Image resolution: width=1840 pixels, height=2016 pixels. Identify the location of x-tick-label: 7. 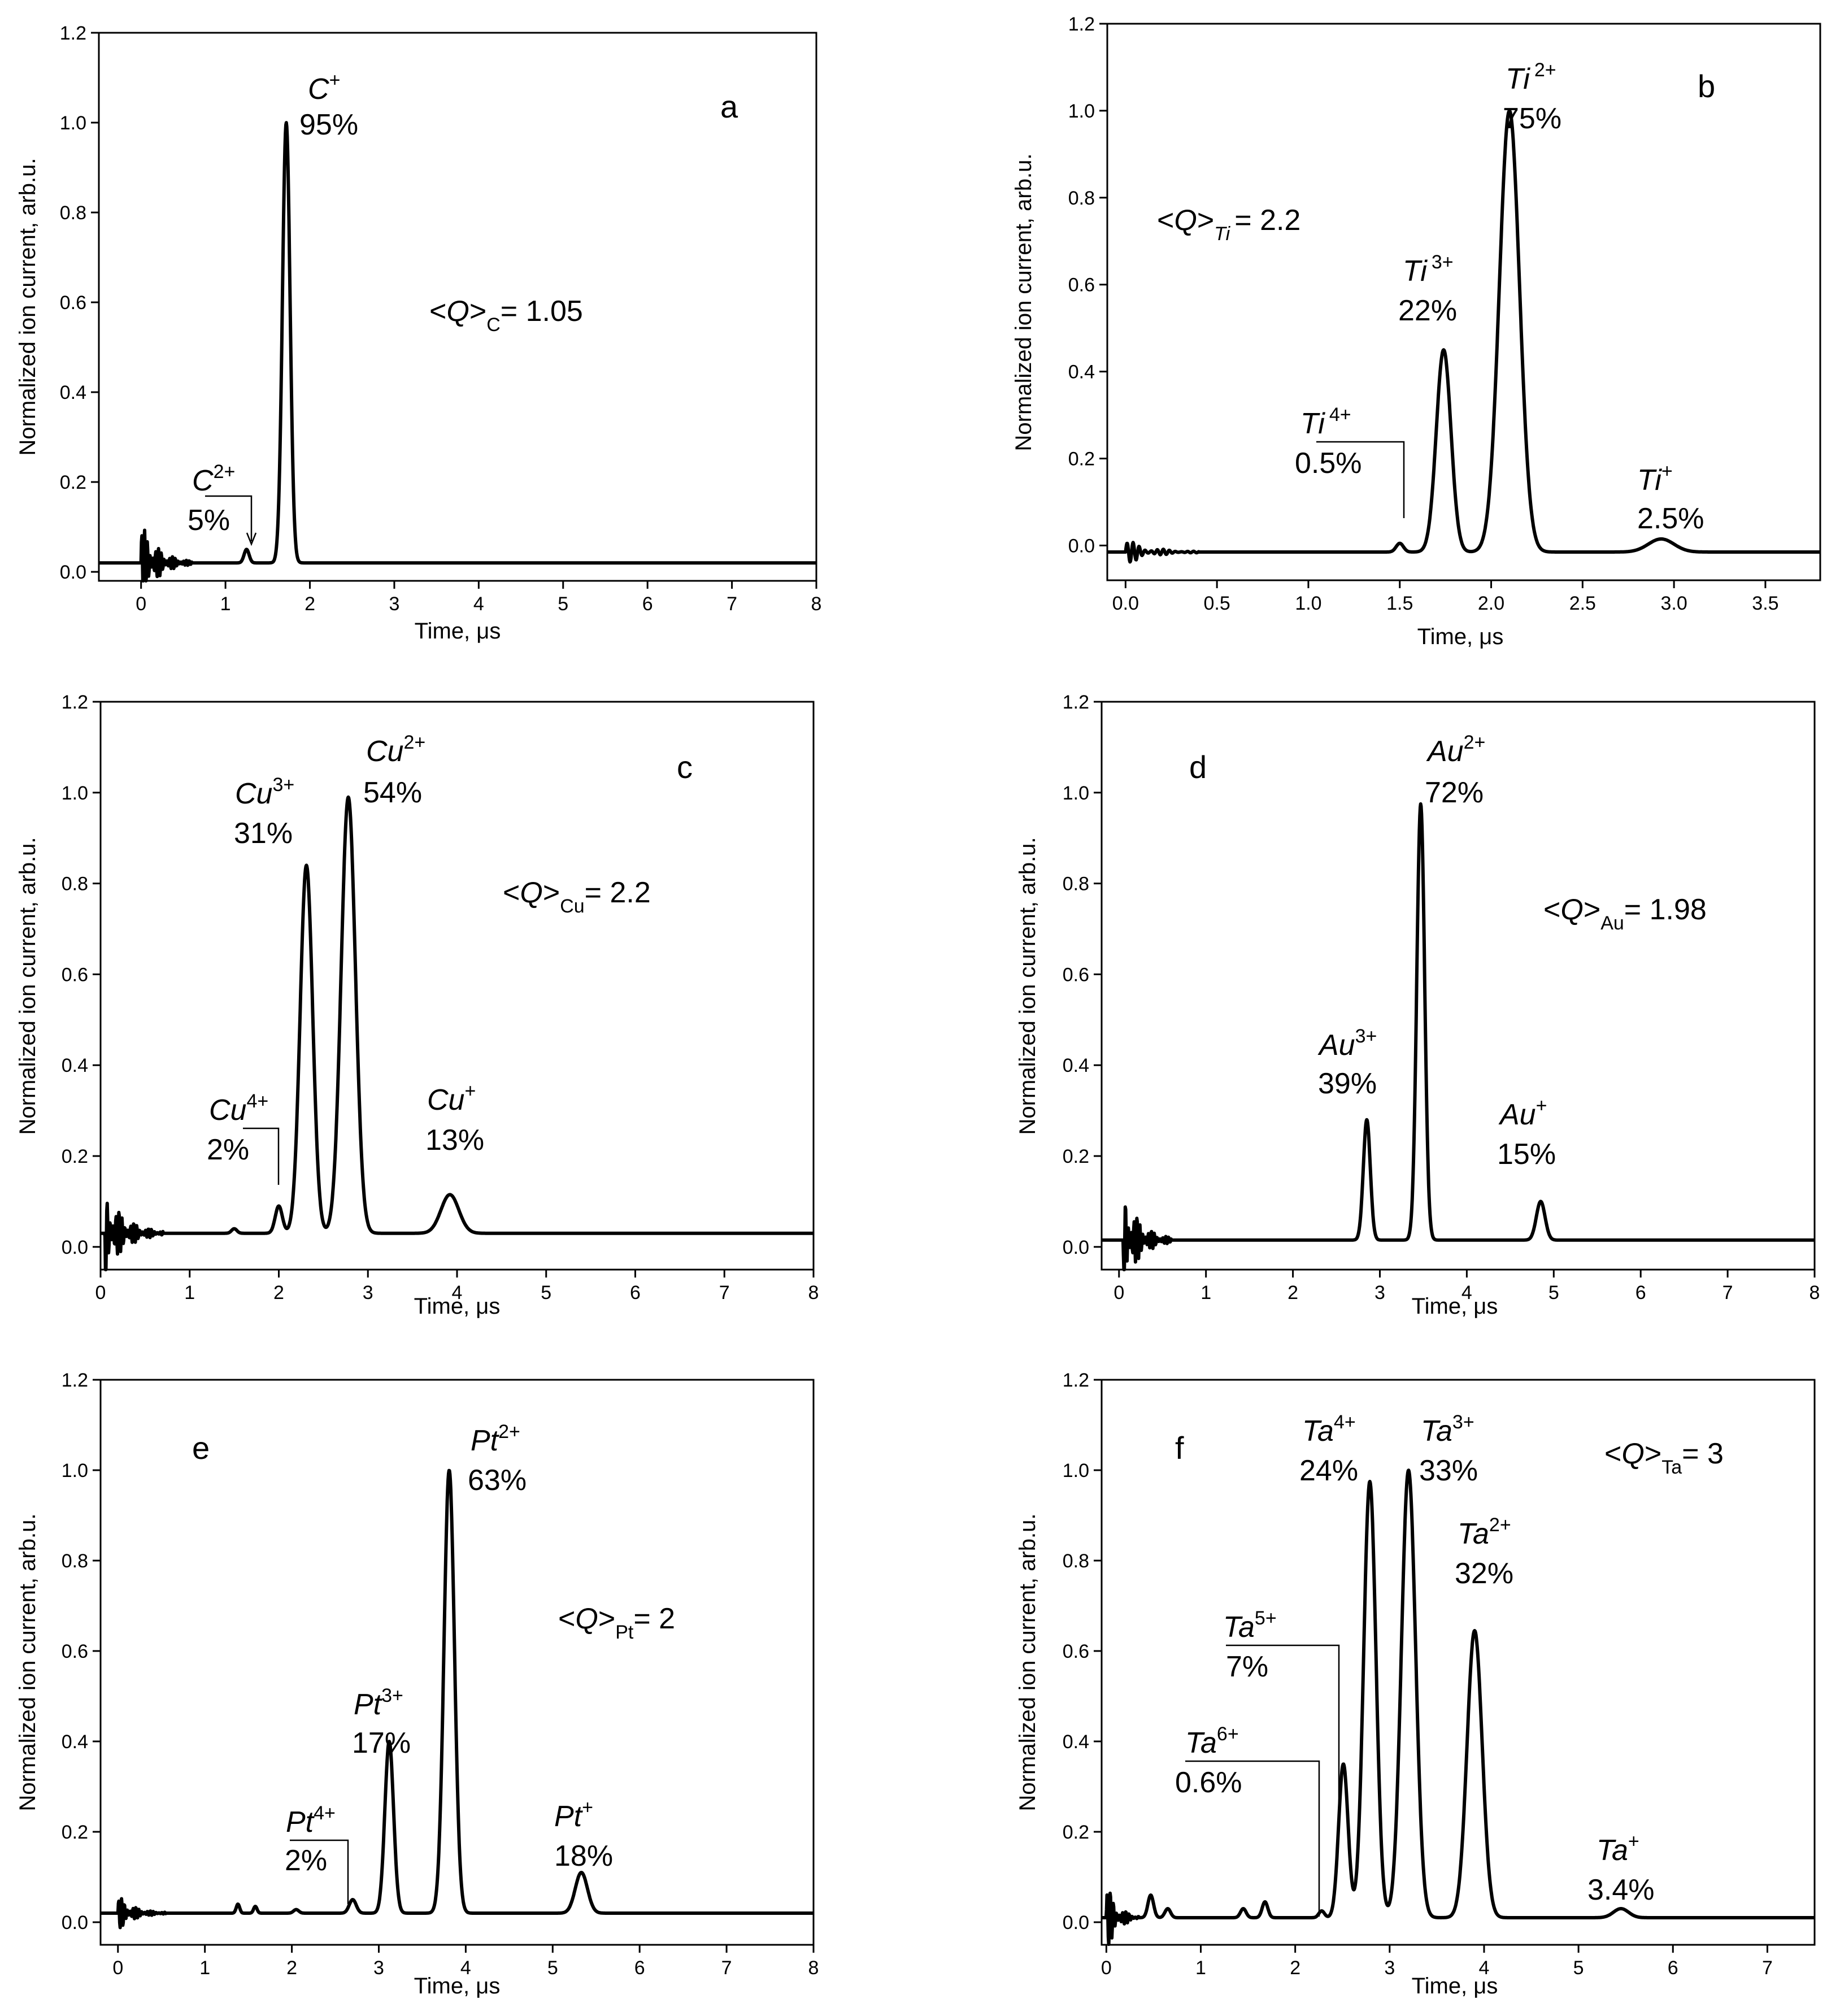
(1768, 1968).